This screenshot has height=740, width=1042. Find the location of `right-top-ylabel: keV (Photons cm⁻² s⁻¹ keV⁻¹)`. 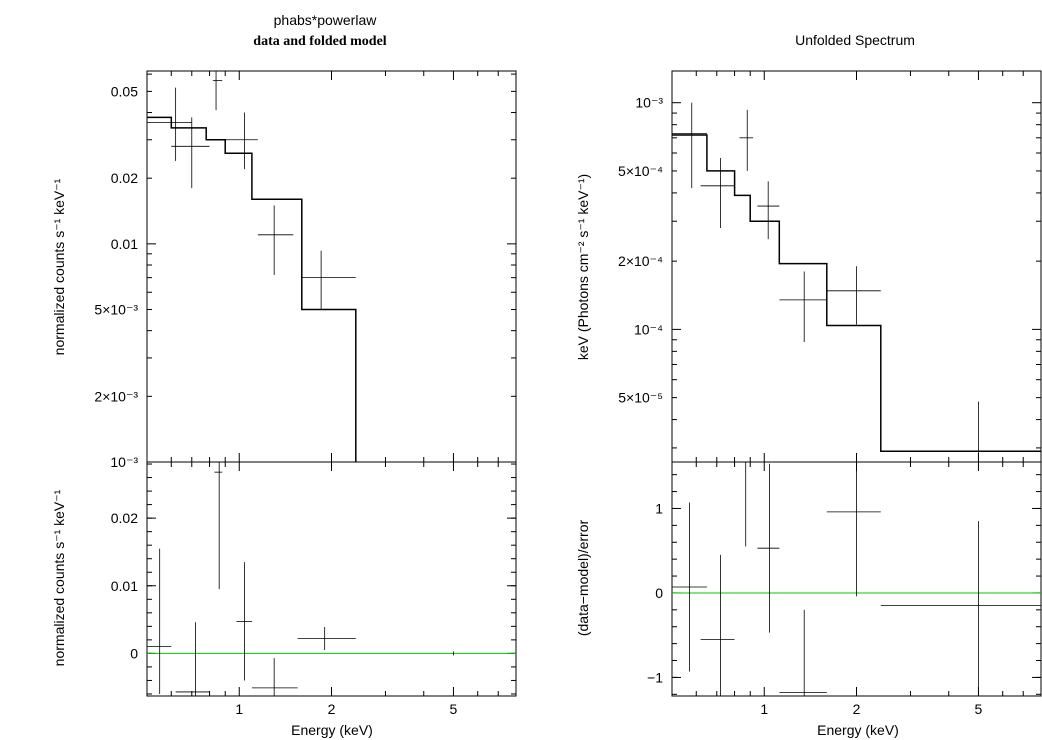

right-top-ylabel: keV (Photons cm⁻² s⁻¹ keV⁻¹) is located at coordinates (583, 267).